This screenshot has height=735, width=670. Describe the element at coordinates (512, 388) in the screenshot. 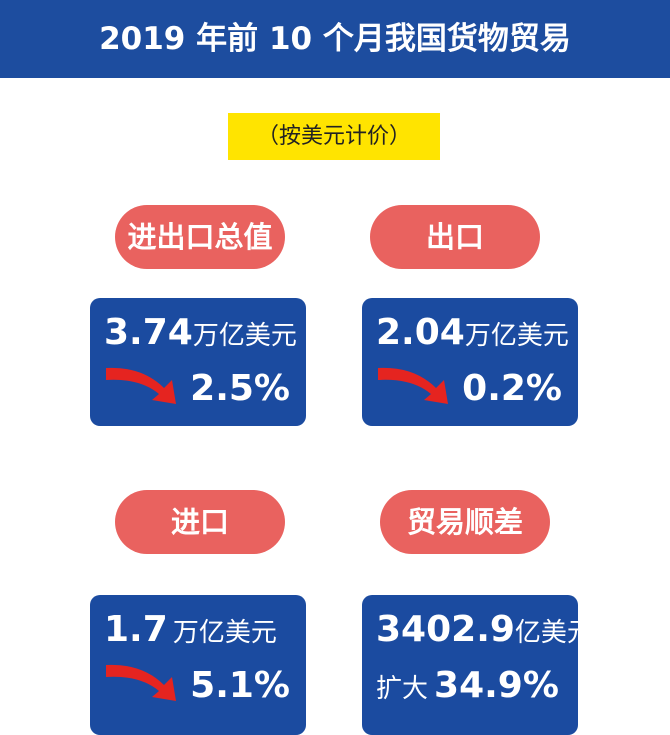

I see `change: 0.2%` at that location.